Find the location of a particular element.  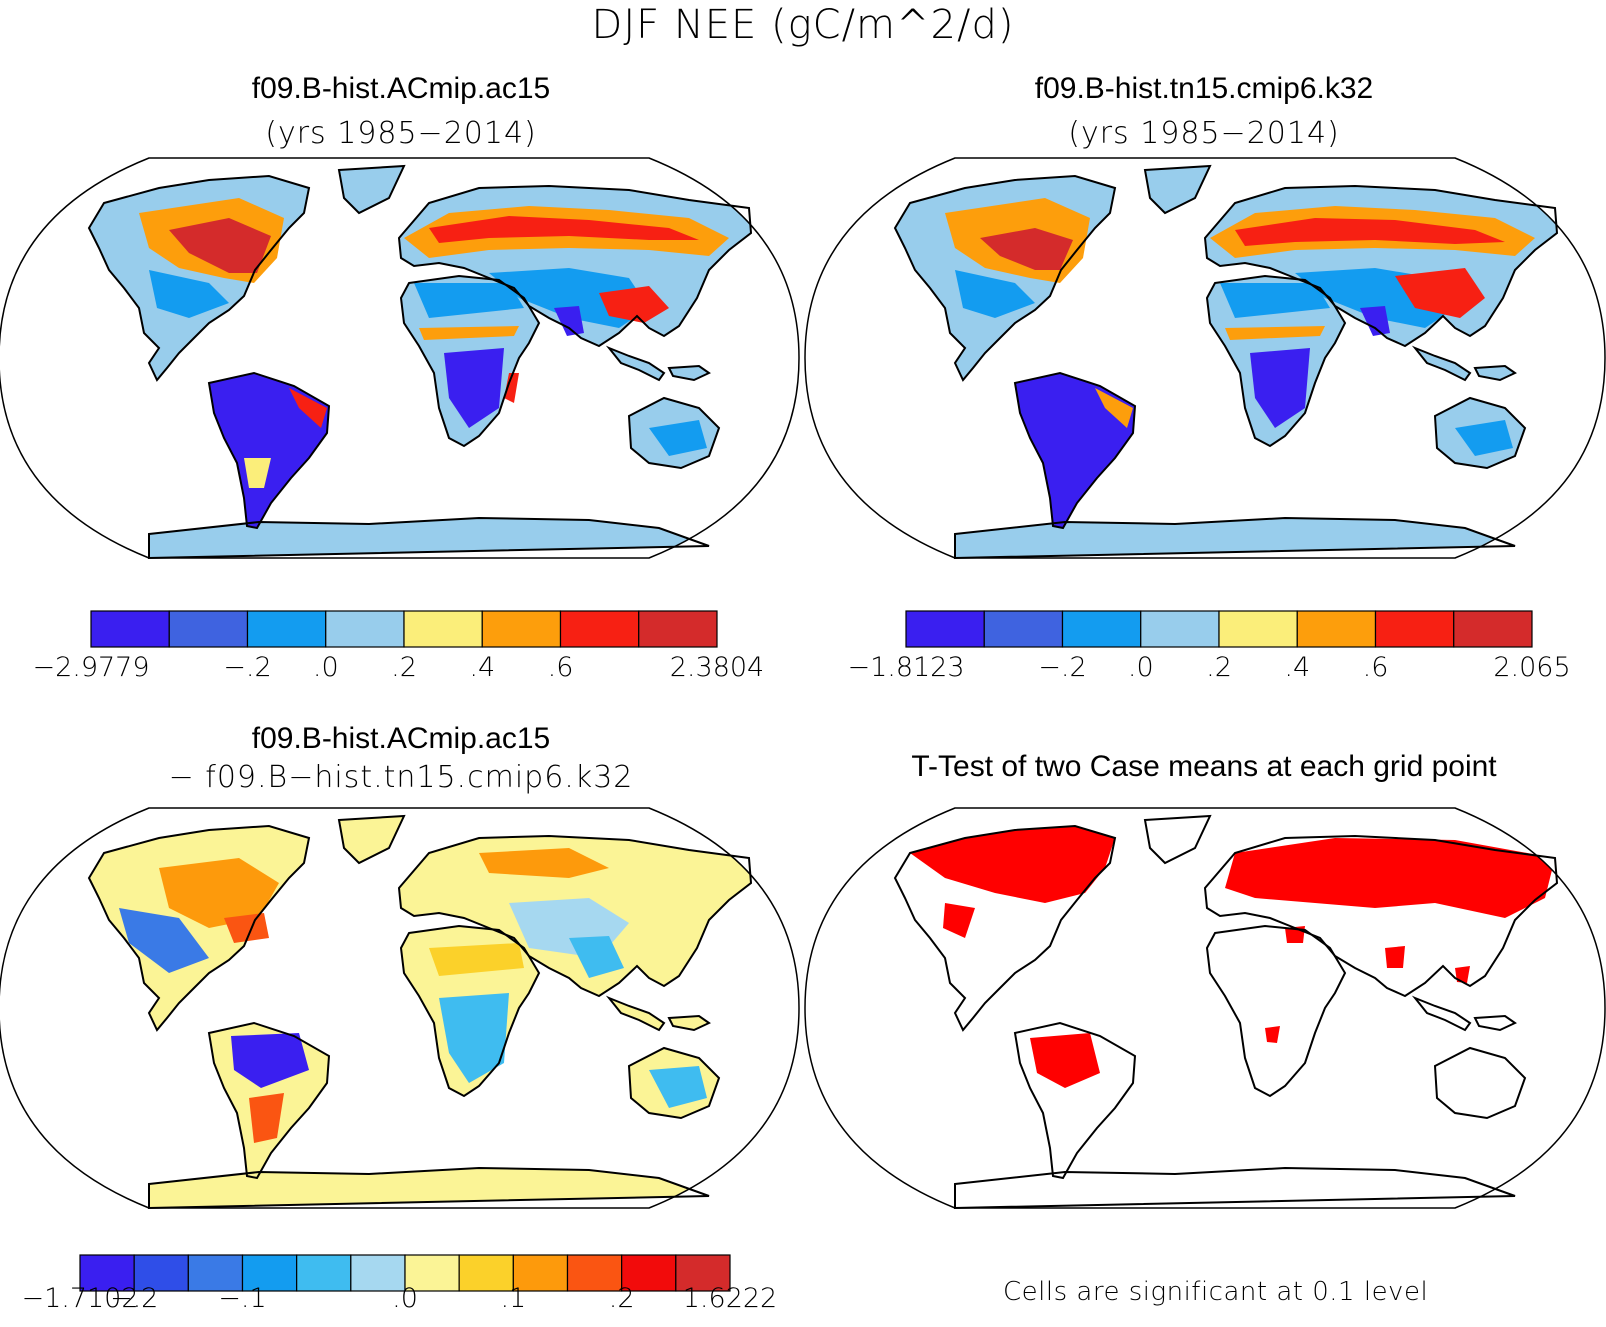

panel3-subtitle: − f09.B−hist.tn15.cmip6.k32 is located at coordinates (401, 777).